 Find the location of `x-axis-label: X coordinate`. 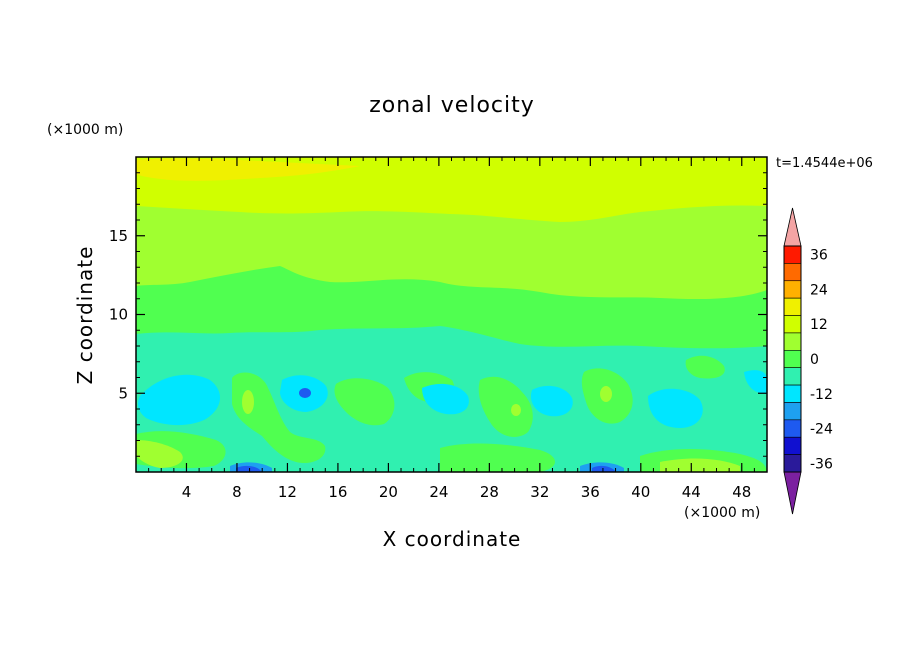

x-axis-label: X coordinate is located at coordinates (452, 539).